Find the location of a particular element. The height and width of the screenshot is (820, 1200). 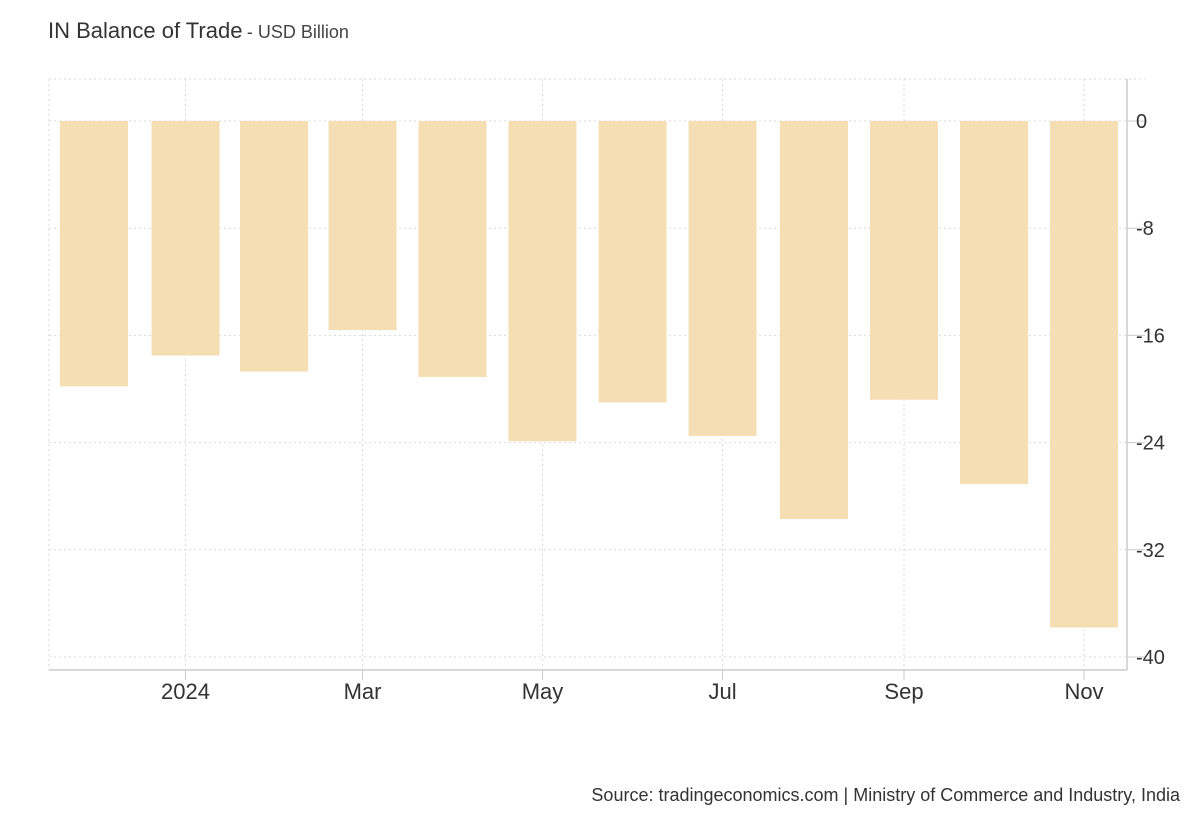

bar-jun-2024 is located at coordinates (632, 262).